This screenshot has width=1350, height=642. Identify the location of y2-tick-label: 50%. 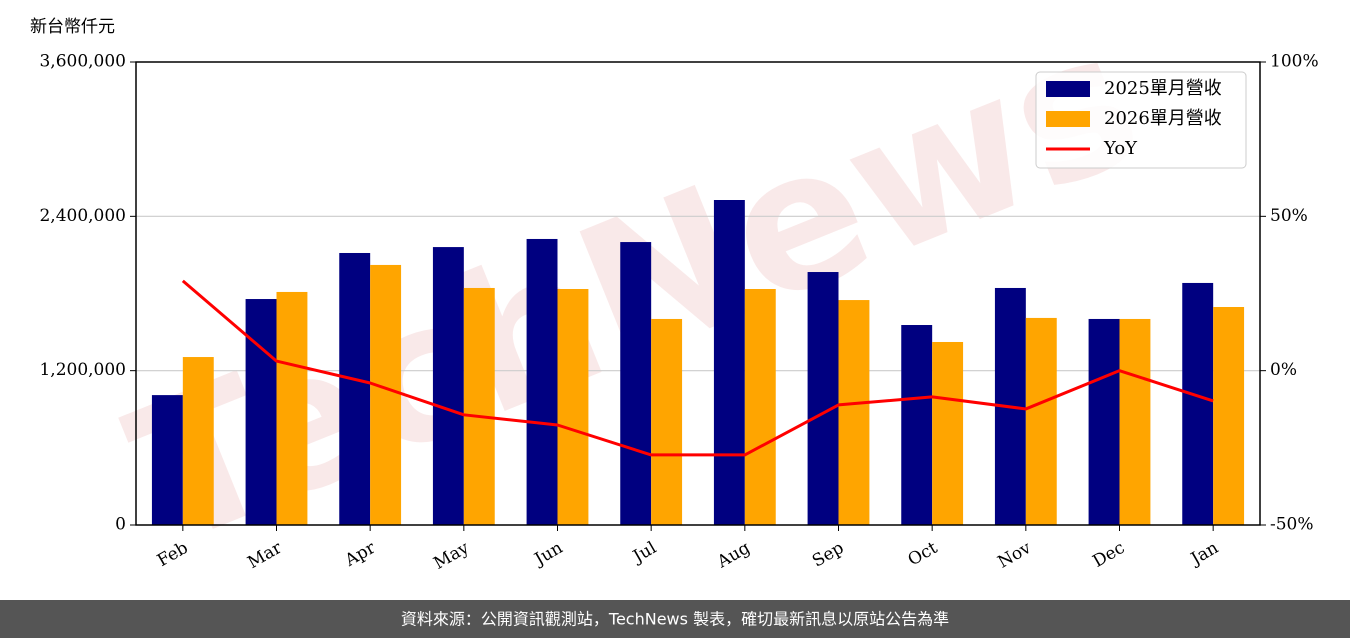
(1289, 216).